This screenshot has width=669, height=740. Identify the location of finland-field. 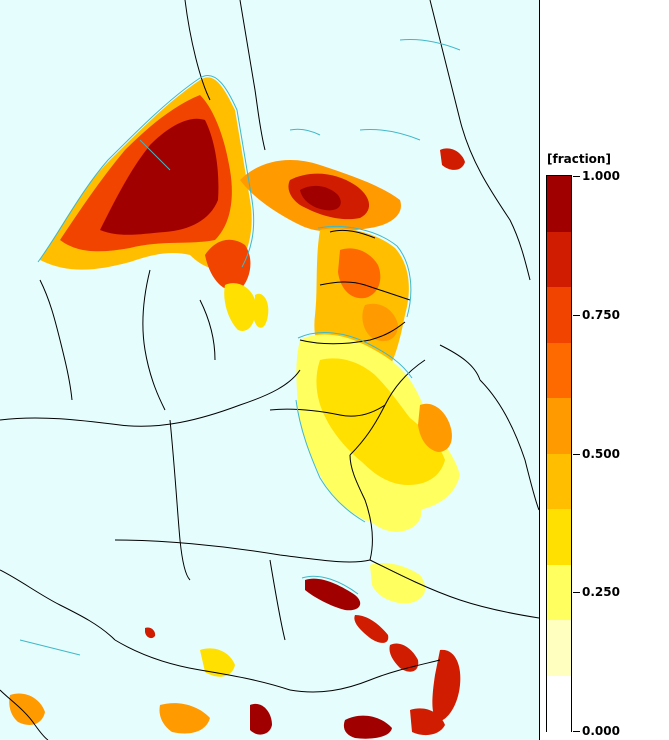
(320, 196).